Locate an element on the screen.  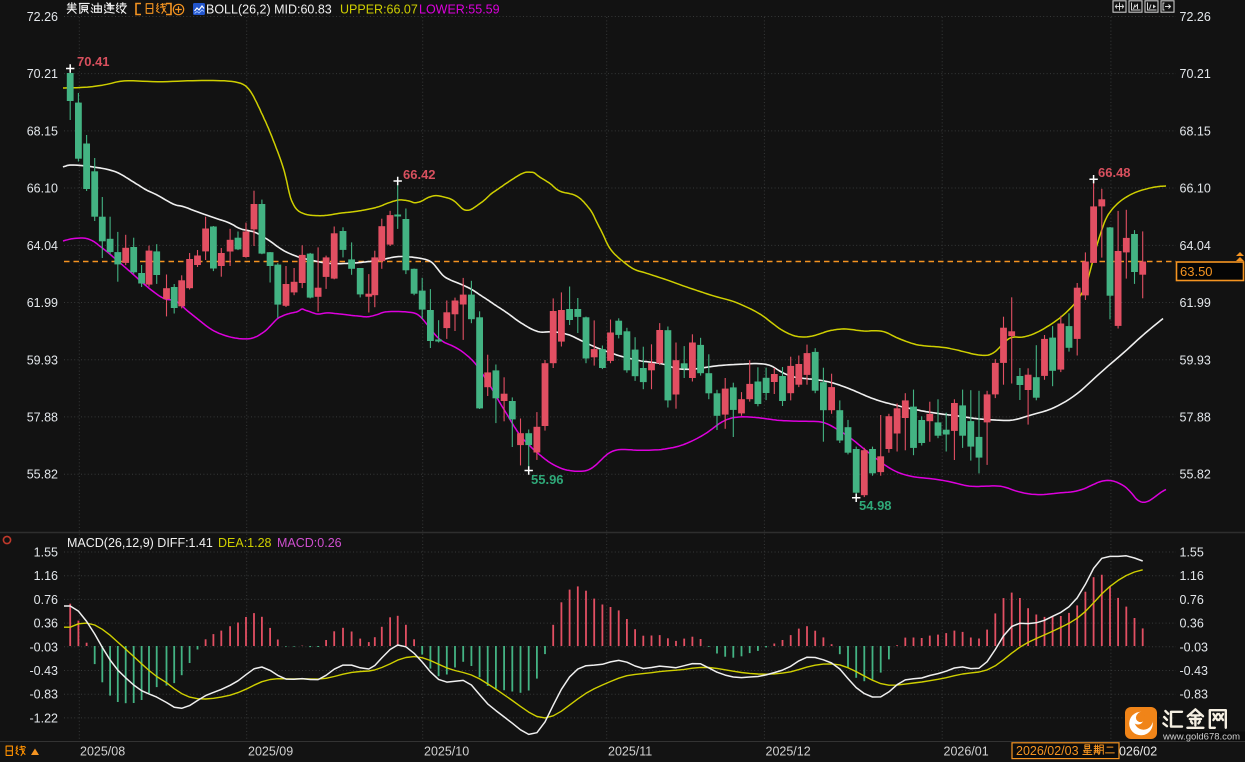
svg-text: 70.41 is located at coordinates (93, 61).